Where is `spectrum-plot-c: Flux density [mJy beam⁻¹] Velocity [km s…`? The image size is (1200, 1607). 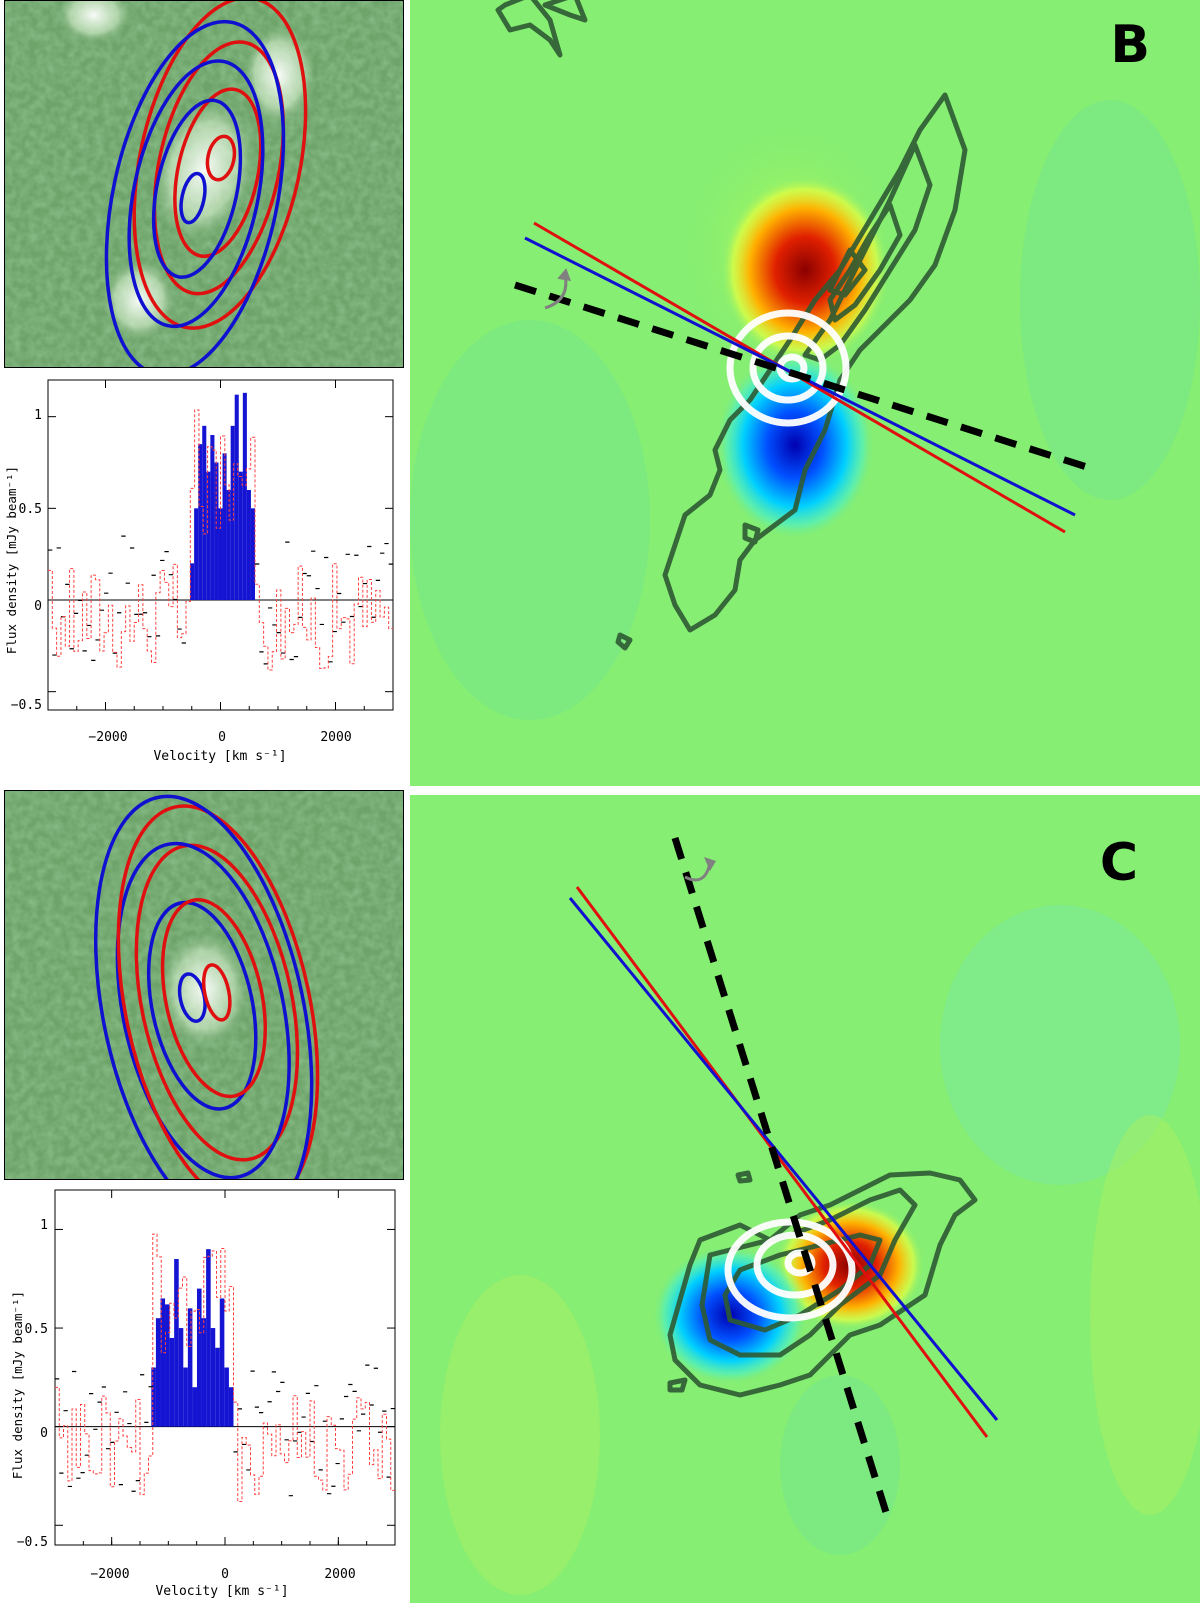
spectrum-plot-c: Flux density [mJy beam⁻¹] Velocity [km s… is located at coordinates (205, 1394).